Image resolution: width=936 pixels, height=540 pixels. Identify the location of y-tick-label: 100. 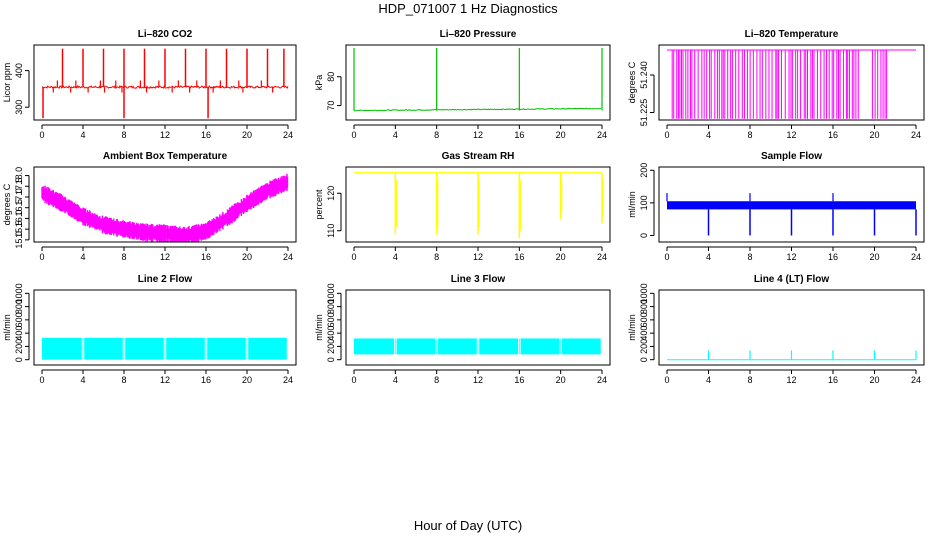
(644, 202).